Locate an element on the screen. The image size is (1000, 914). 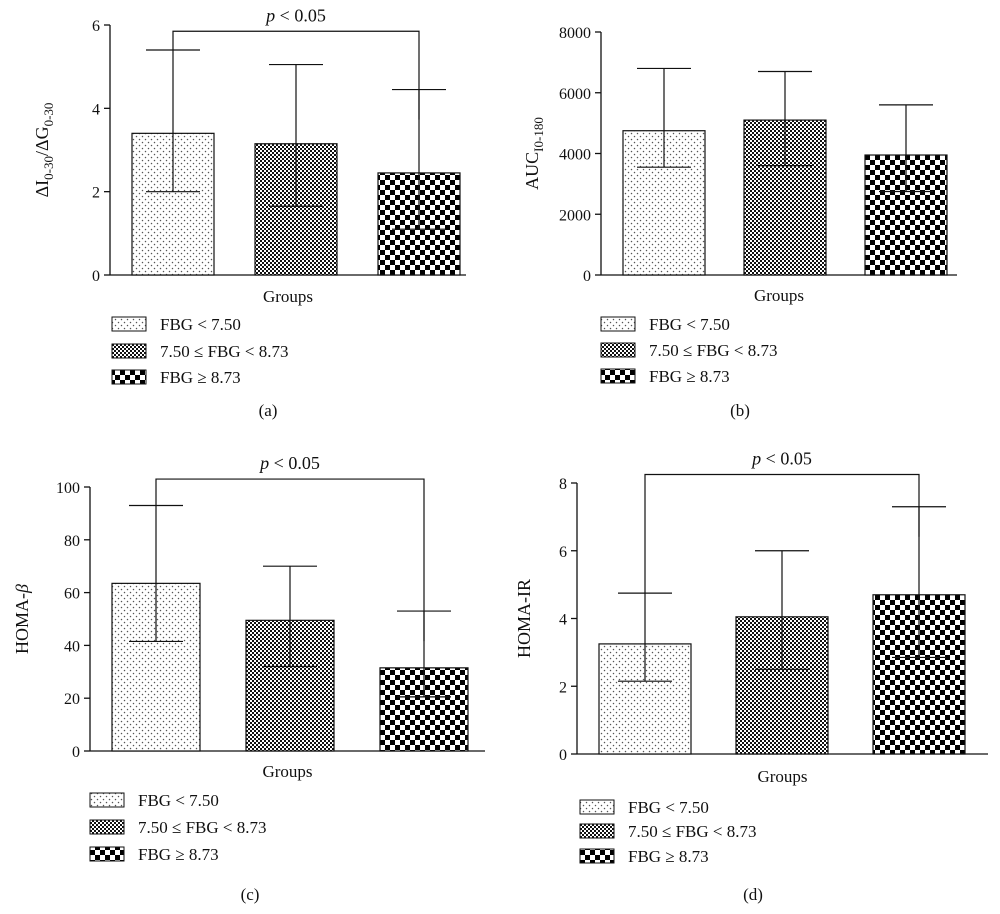
y-label-part: HOMA-IR is located at coordinates (524, 618).